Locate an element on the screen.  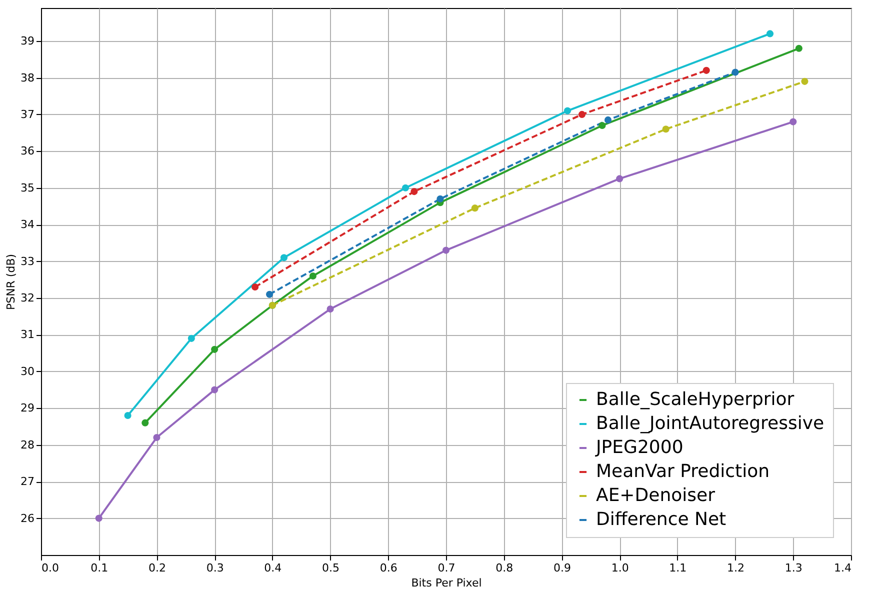
y-axis-title: PSNR (dB) is located at coordinates (11, 282).